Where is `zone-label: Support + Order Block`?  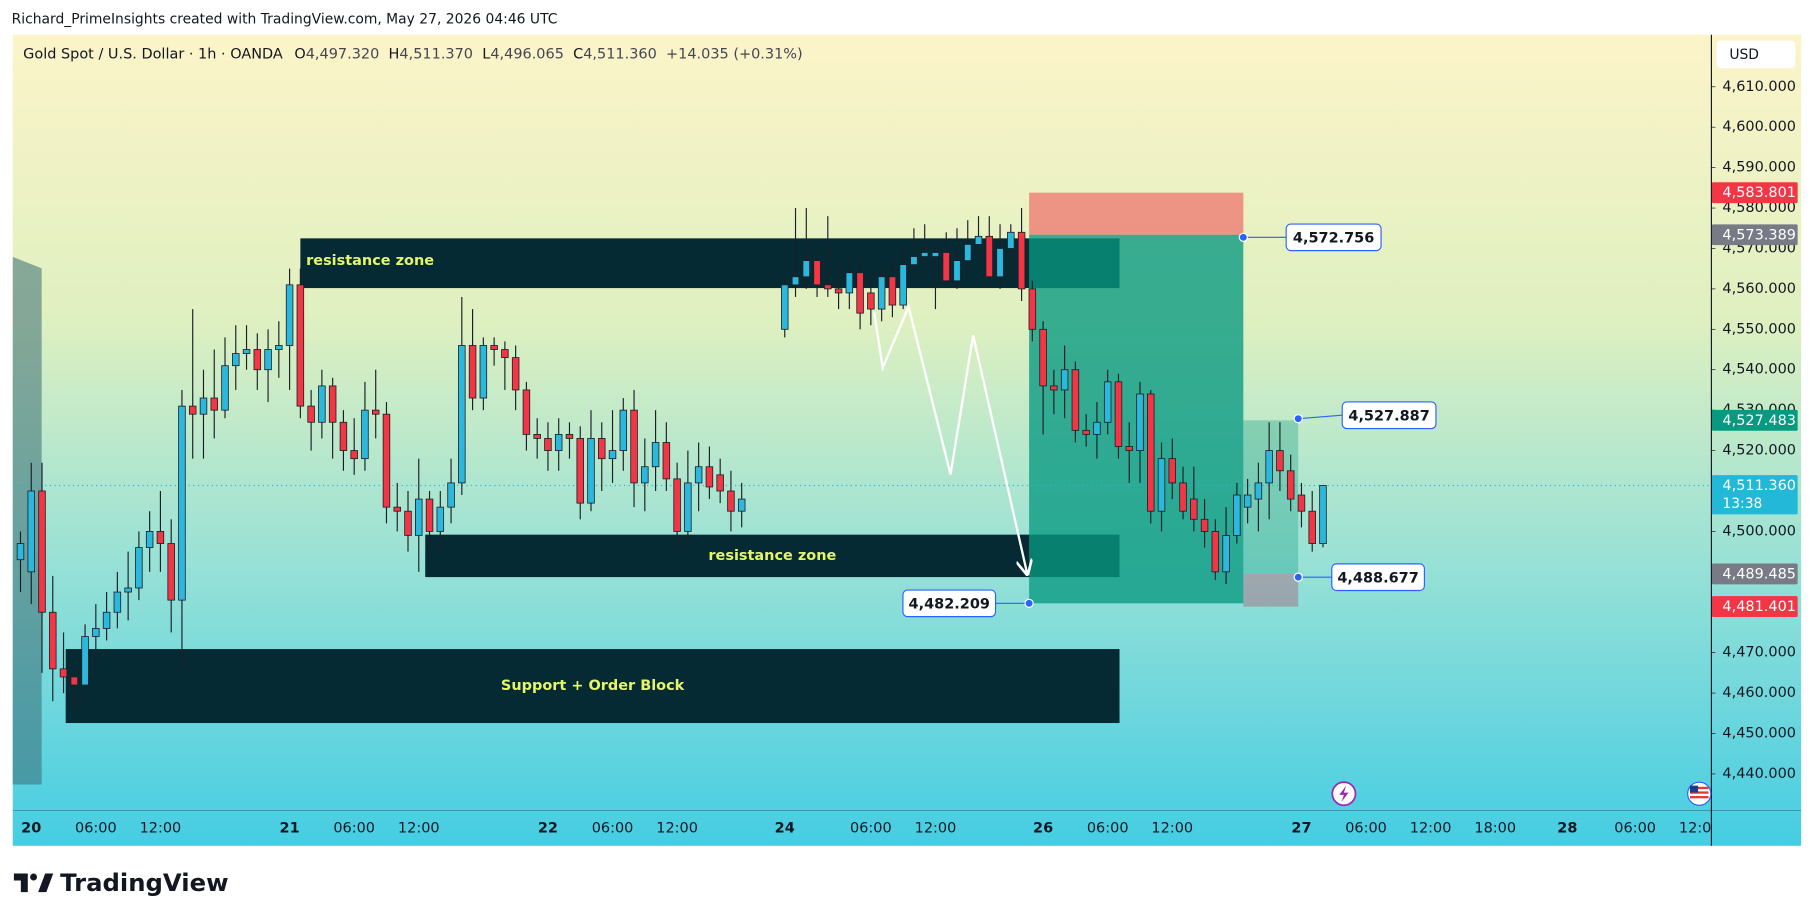 zone-label: Support + Order Block is located at coordinates (593, 686).